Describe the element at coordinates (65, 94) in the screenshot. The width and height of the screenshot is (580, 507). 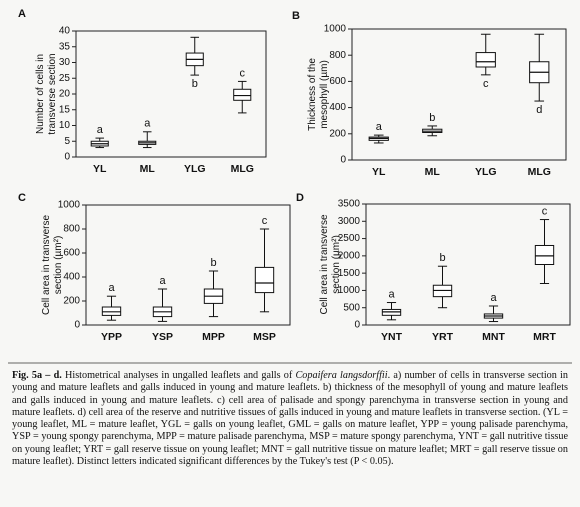
I see `y-tick-label: 20` at that location.